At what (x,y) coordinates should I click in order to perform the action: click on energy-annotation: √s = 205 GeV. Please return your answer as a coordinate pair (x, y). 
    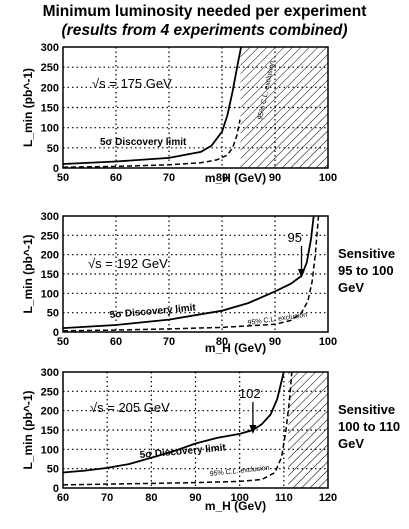
    Looking at the image, I should click on (130, 407).